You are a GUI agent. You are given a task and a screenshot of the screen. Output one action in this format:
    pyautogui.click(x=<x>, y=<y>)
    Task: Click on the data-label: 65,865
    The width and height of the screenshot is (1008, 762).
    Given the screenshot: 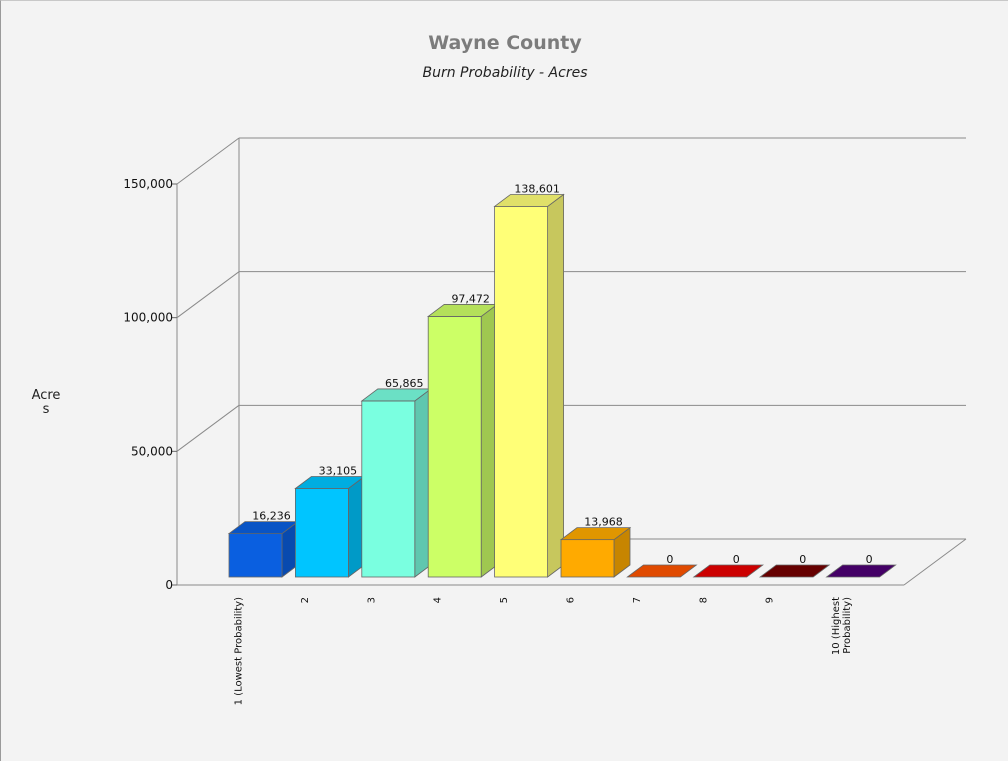 What is the action you would take?
    pyautogui.click(x=404, y=383)
    